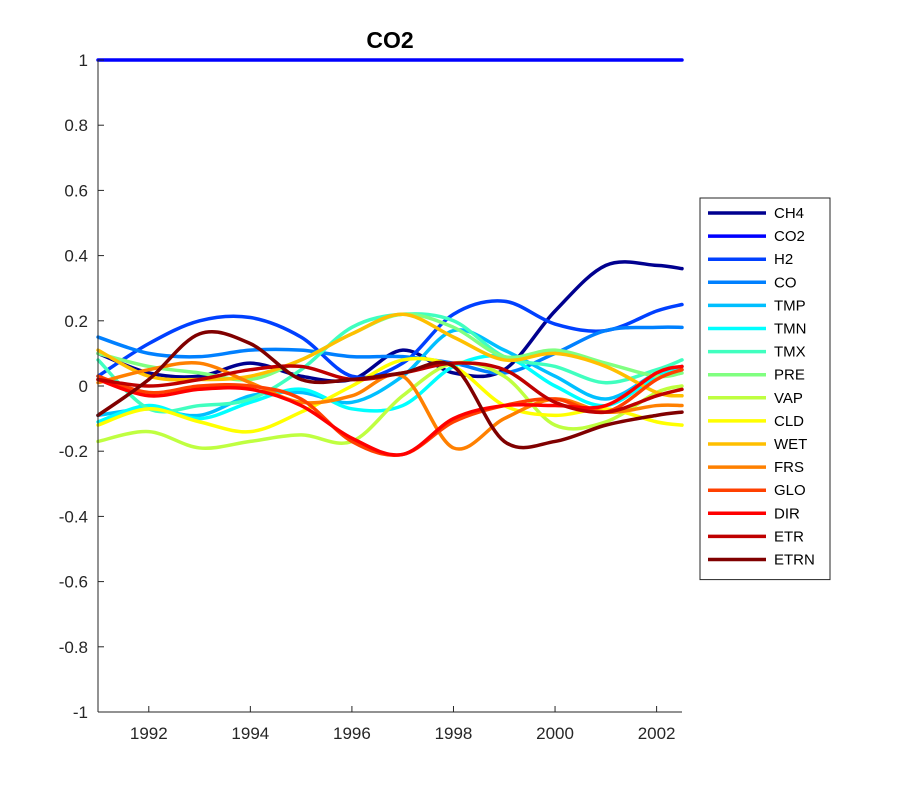  What do you see at coordinates (790, 490) in the screenshot?
I see `legend-label-glo: GLO` at bounding box center [790, 490].